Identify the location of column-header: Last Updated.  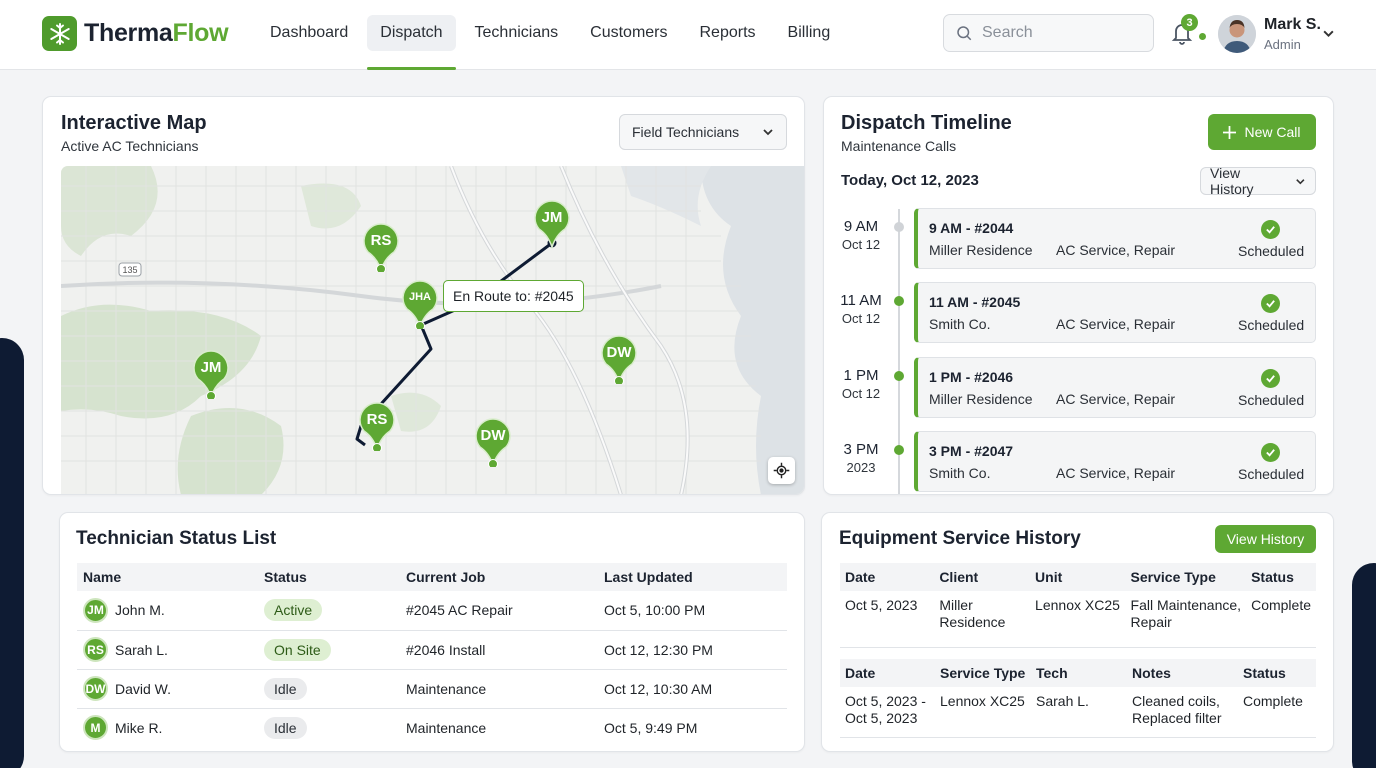
(692, 577).